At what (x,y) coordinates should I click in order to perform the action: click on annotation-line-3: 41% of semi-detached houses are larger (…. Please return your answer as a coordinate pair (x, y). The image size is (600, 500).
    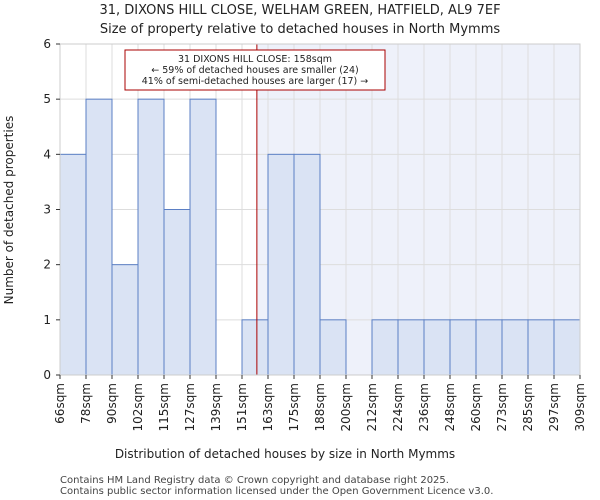
    Looking at the image, I should click on (255, 81).